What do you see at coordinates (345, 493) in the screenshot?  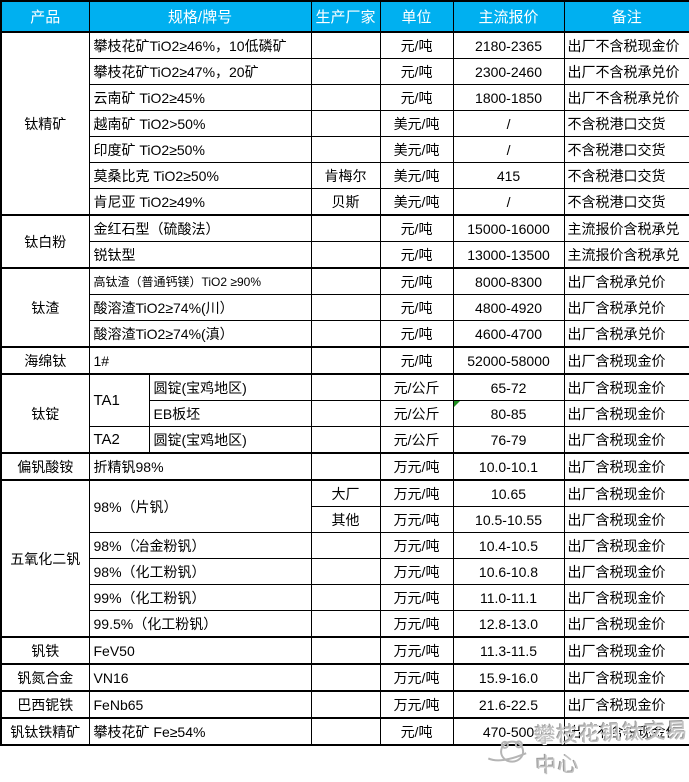 I see `manufacturer-cell: 大厂` at bounding box center [345, 493].